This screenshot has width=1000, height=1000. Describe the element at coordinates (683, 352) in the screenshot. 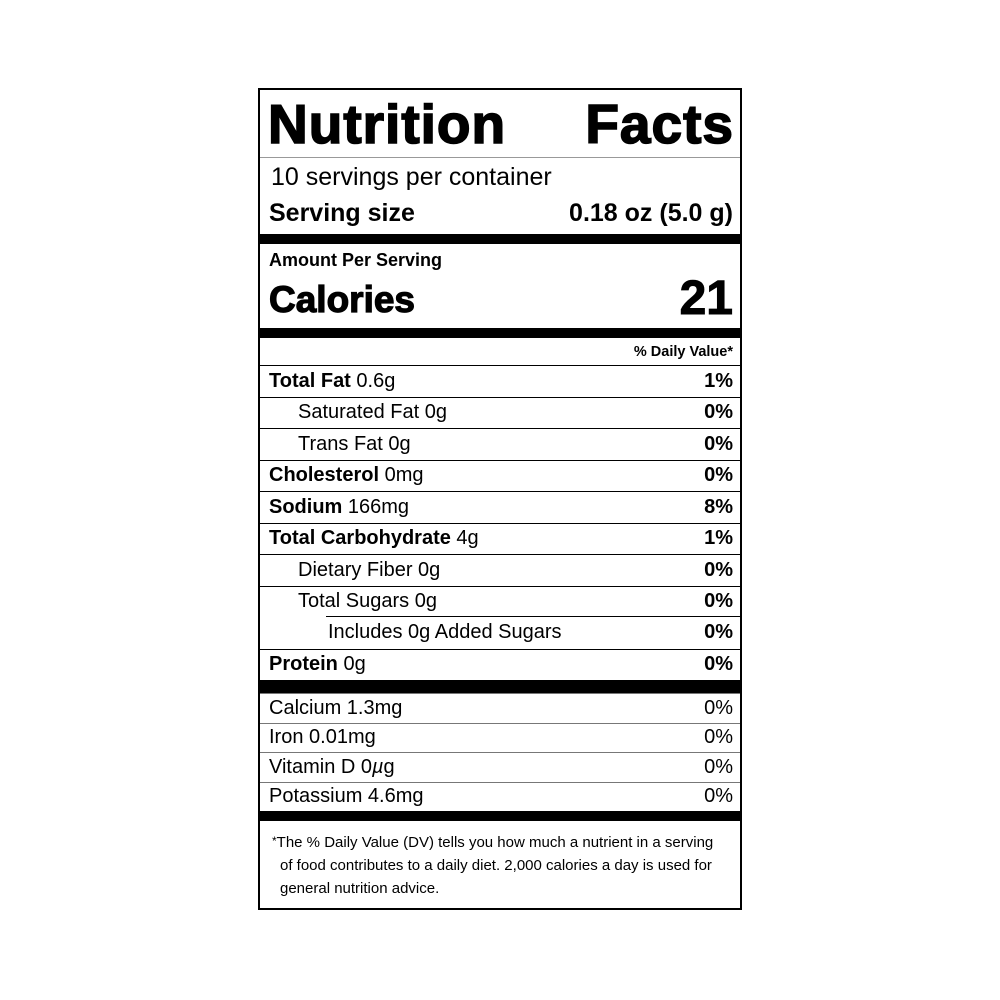

I see `daily-value-header: % Daily Value*` at that location.